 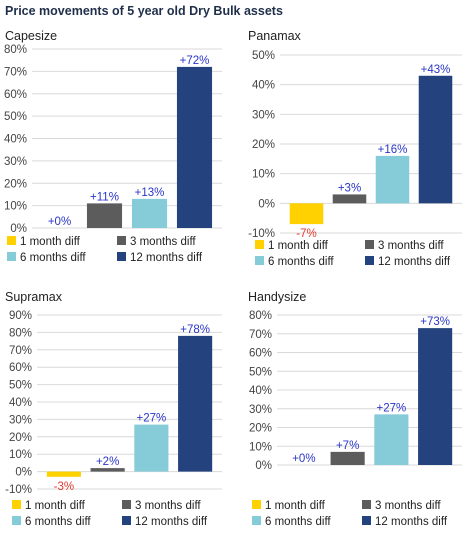 I want to click on supramax-ytick-label: 10%, so click(x=20, y=455).